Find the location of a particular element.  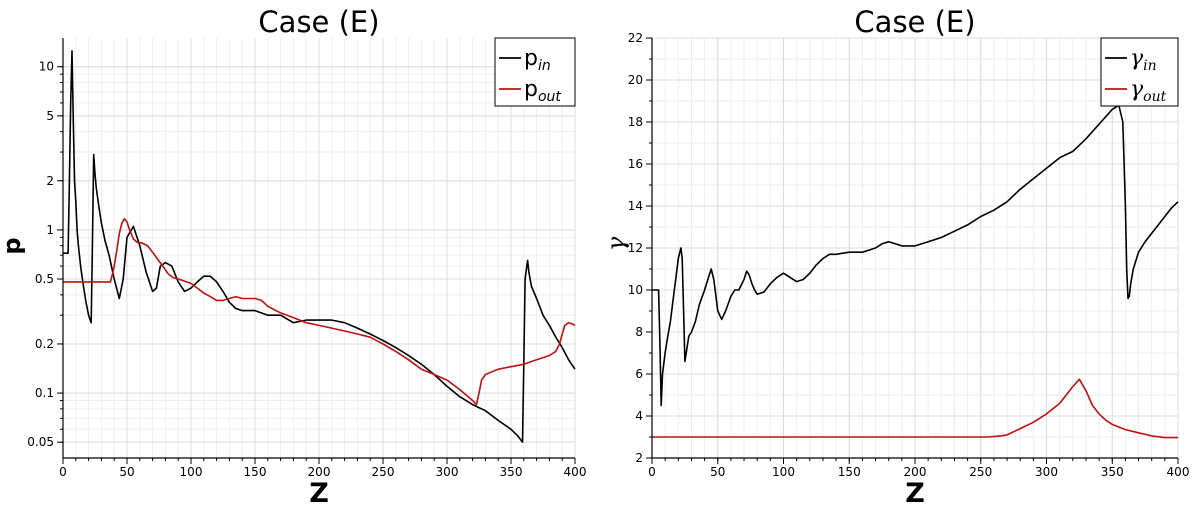

y-tick-label: 0.5 is located at coordinates (44, 279).